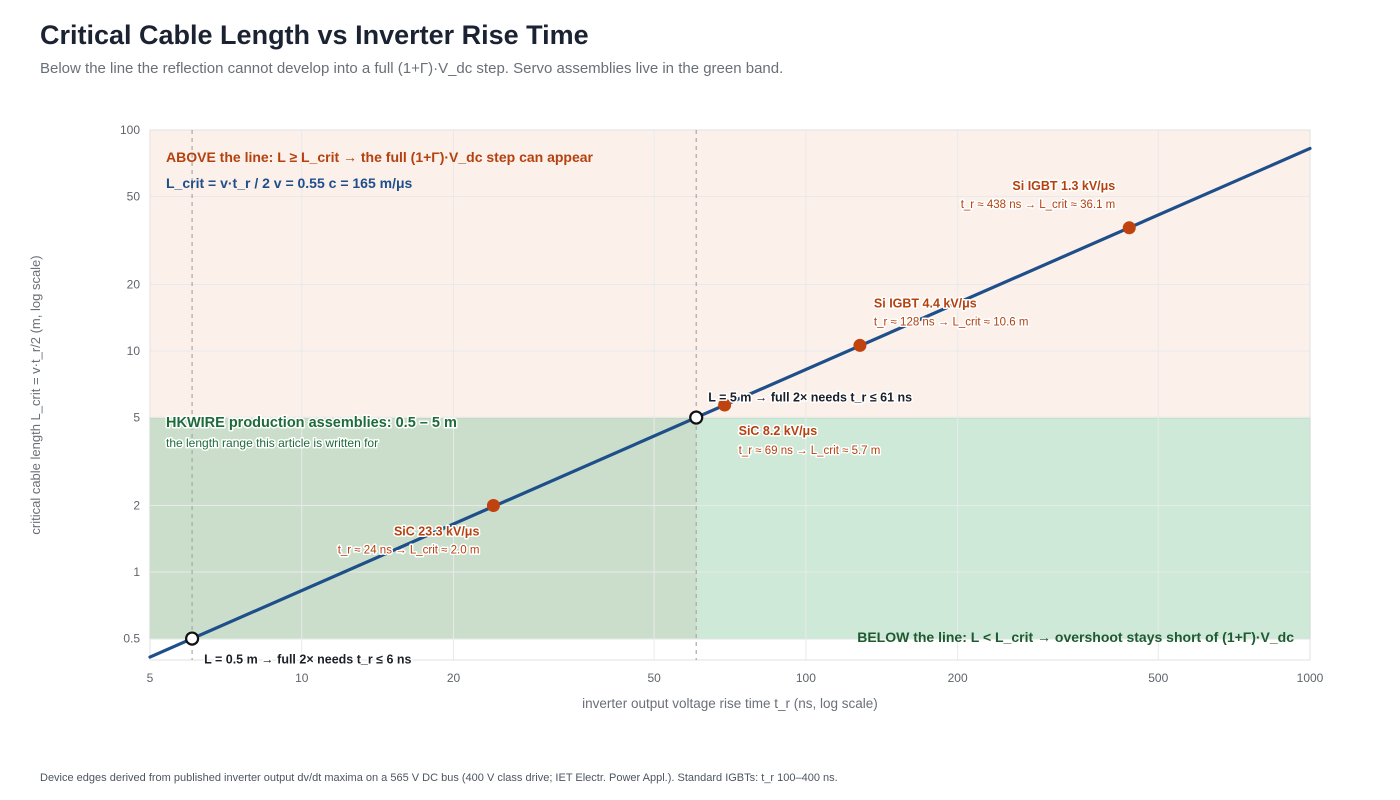  I want to click on y-tick-label: 5, so click(136, 418).